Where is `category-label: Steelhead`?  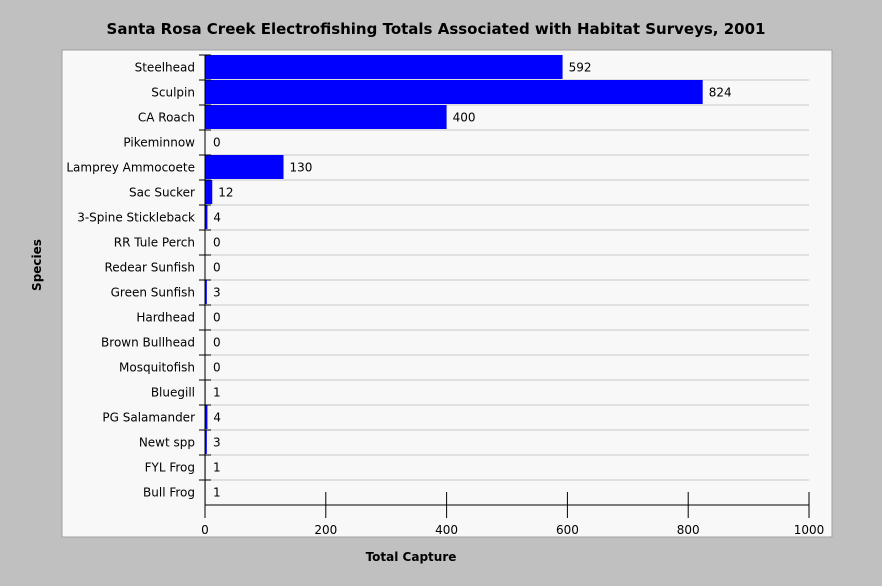
category-label: Steelhead is located at coordinates (165, 68).